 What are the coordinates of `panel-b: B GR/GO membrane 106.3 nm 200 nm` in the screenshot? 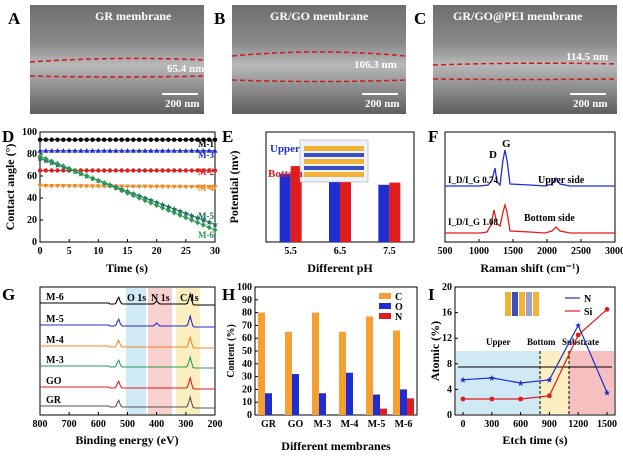 It's located at (310, 59).